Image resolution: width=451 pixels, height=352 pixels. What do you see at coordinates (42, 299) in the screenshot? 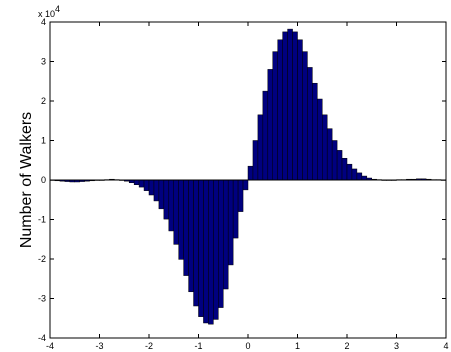
I see `y-tick-label: -3` at bounding box center [42, 299].